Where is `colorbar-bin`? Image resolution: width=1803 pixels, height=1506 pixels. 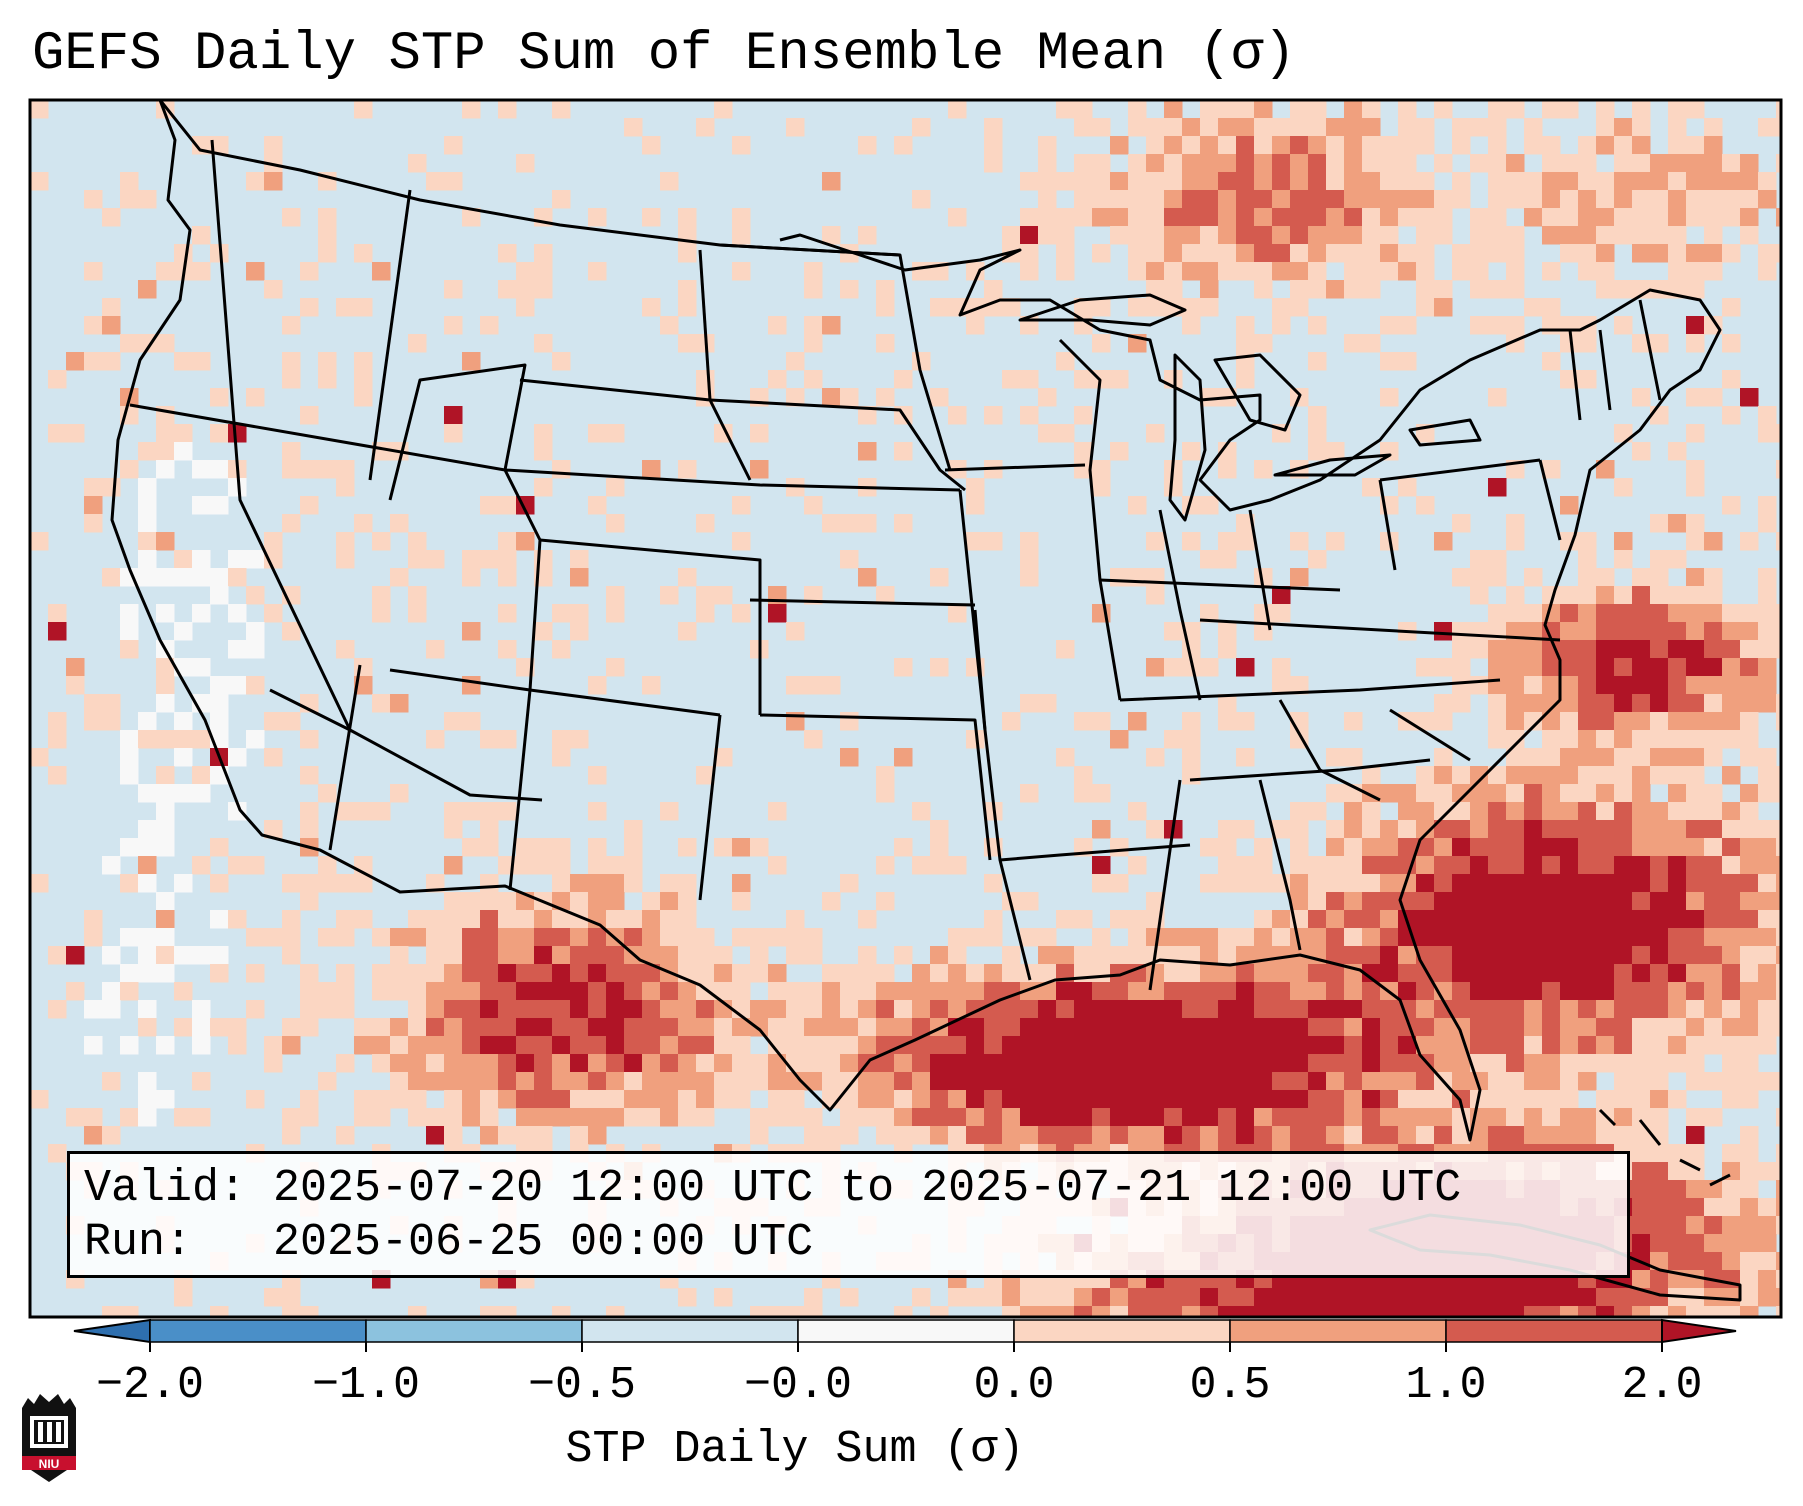 colorbar-bin is located at coordinates (906, 1331).